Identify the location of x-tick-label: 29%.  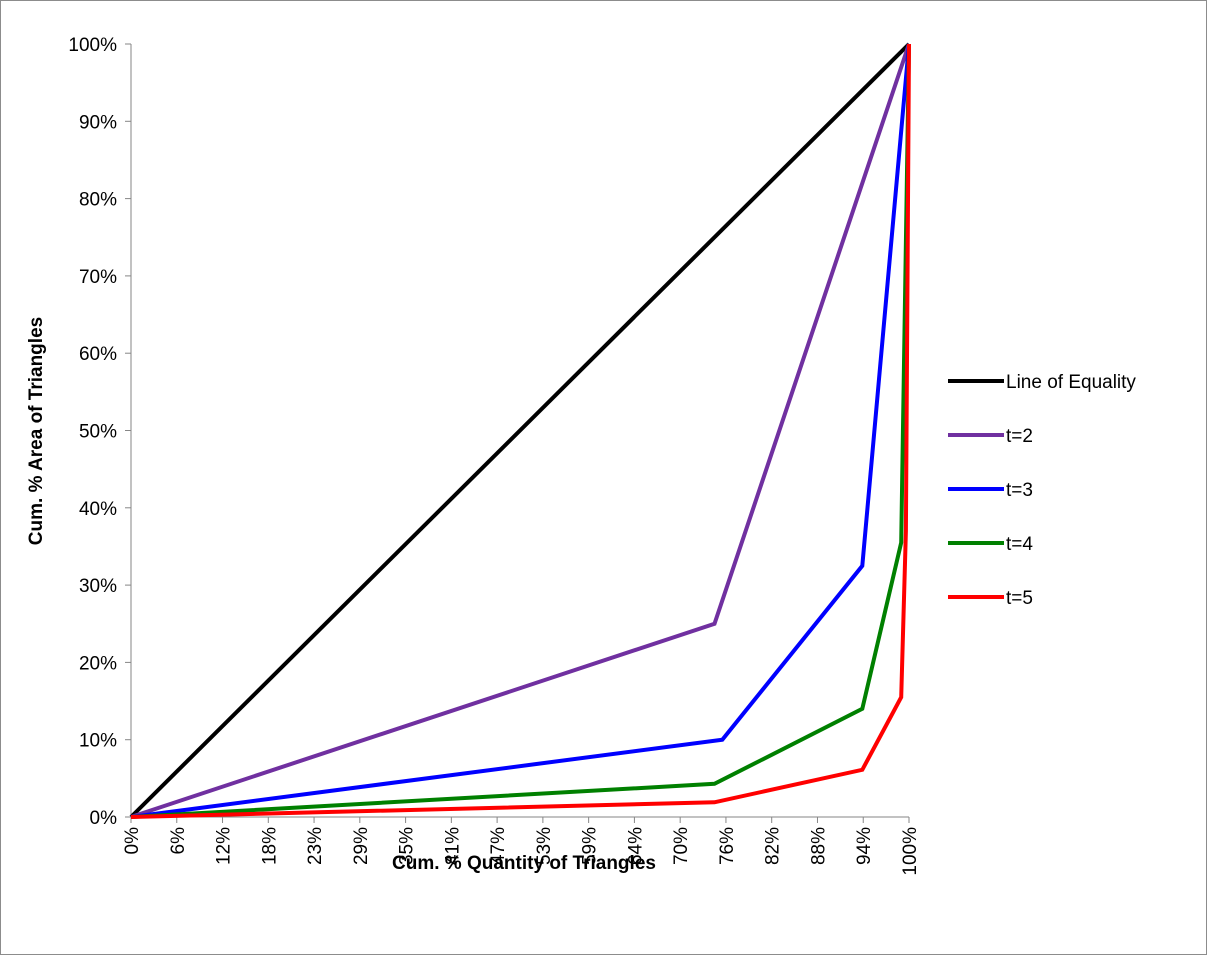
(361, 846).